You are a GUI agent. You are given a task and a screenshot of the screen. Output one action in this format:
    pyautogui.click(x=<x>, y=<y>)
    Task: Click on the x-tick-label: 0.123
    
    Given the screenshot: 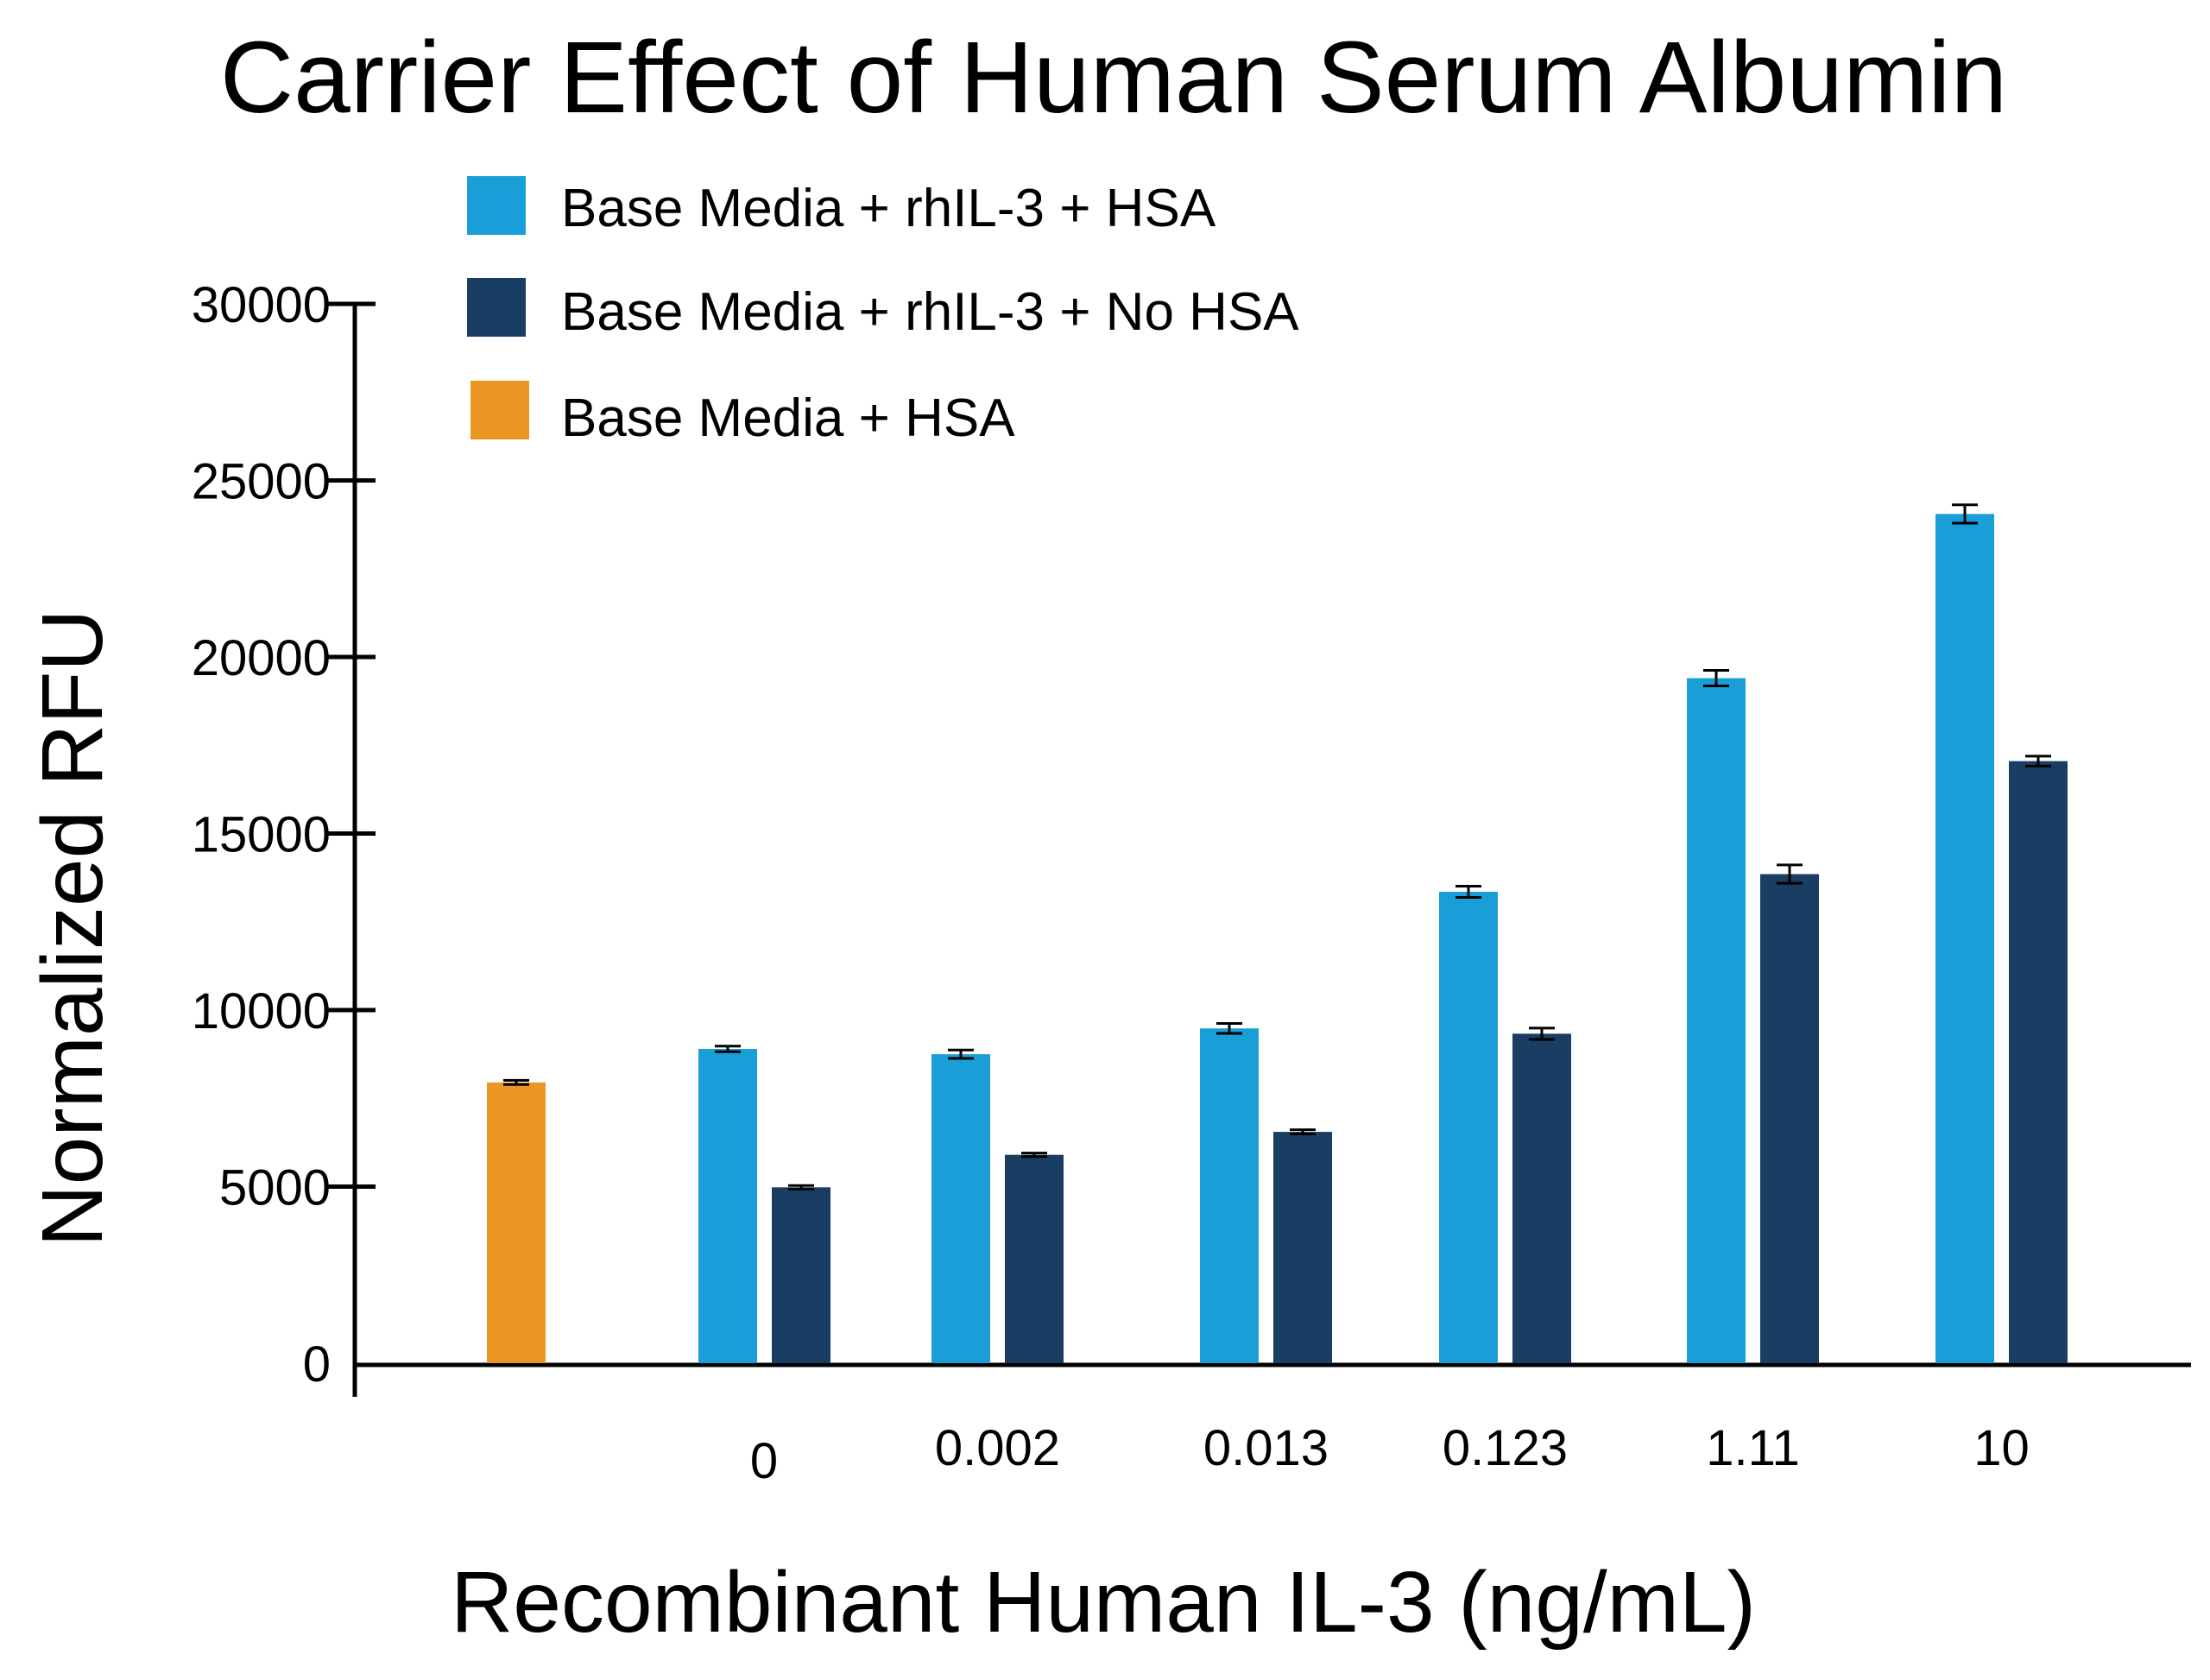 What is the action you would take?
    pyautogui.click(x=1506, y=1448)
    